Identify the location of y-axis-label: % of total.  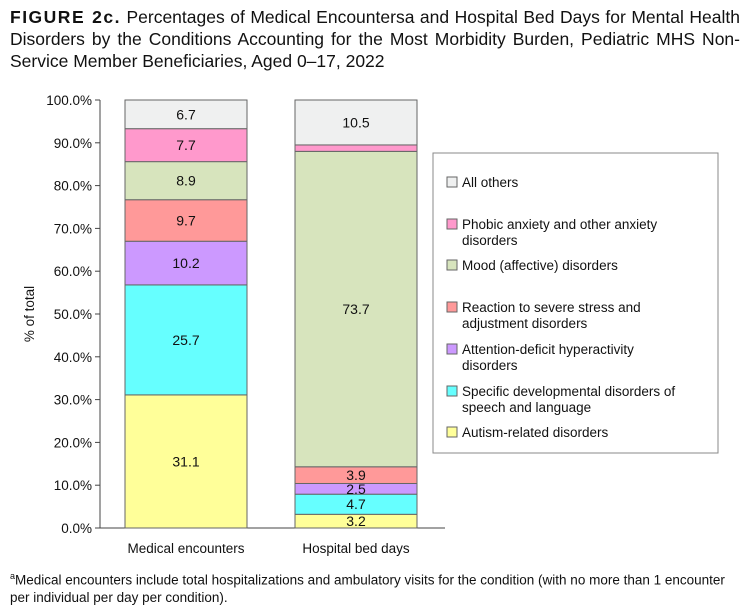
(29, 314).